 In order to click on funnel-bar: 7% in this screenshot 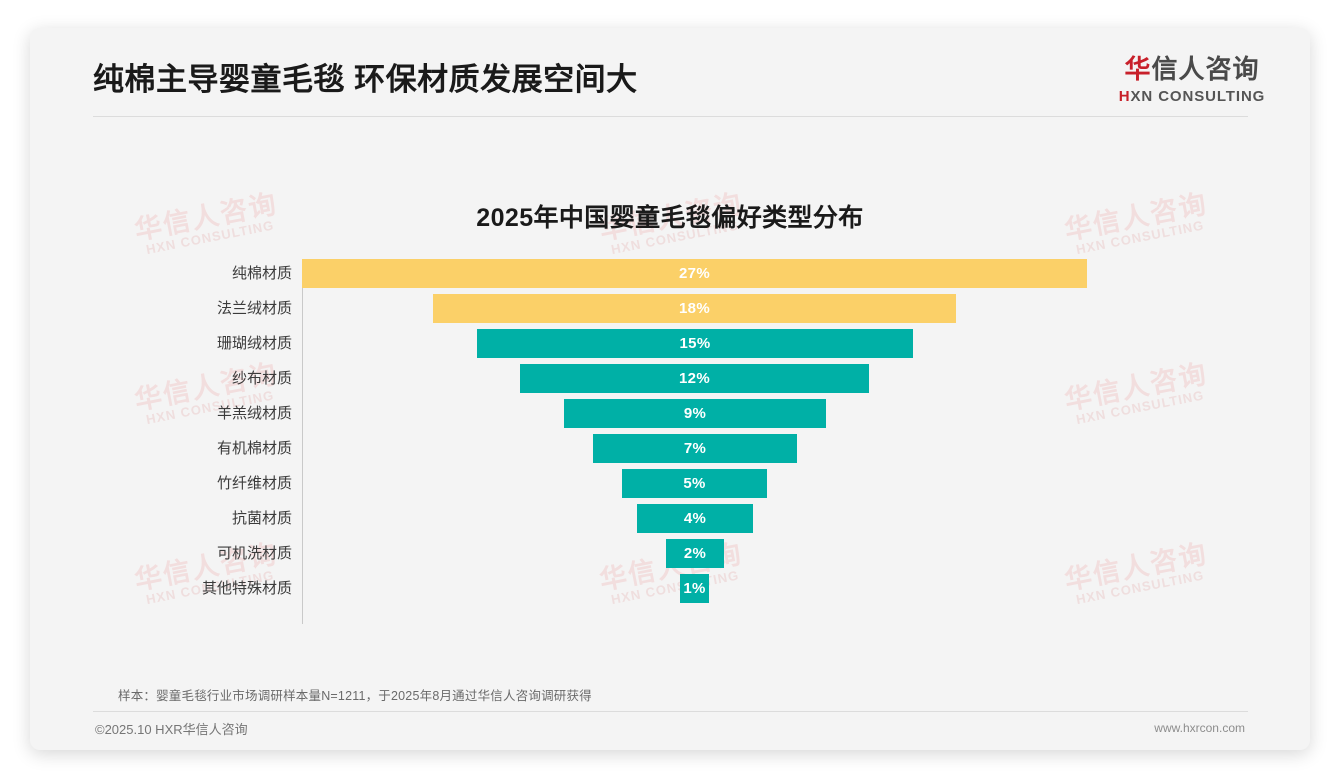, I will do `click(695, 448)`.